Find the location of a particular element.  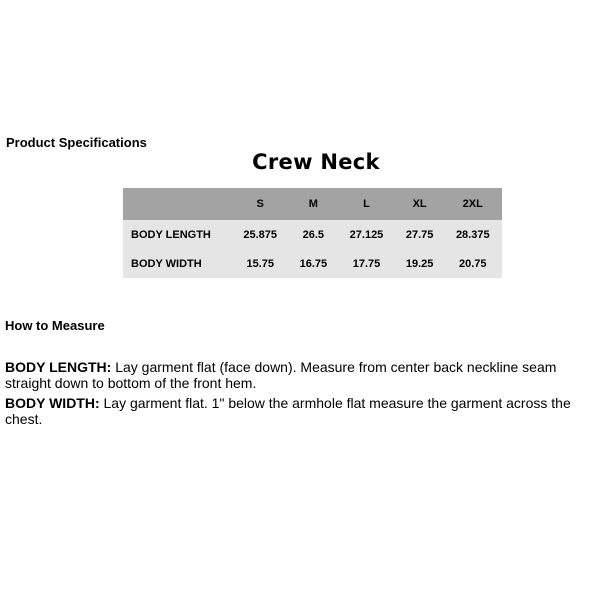

measure-term: BODY WIDTH: is located at coordinates (52, 403).